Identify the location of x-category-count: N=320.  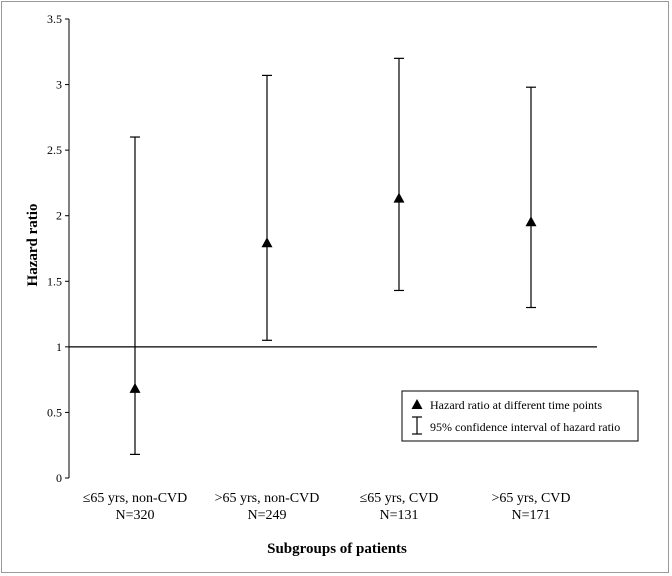
(134, 515).